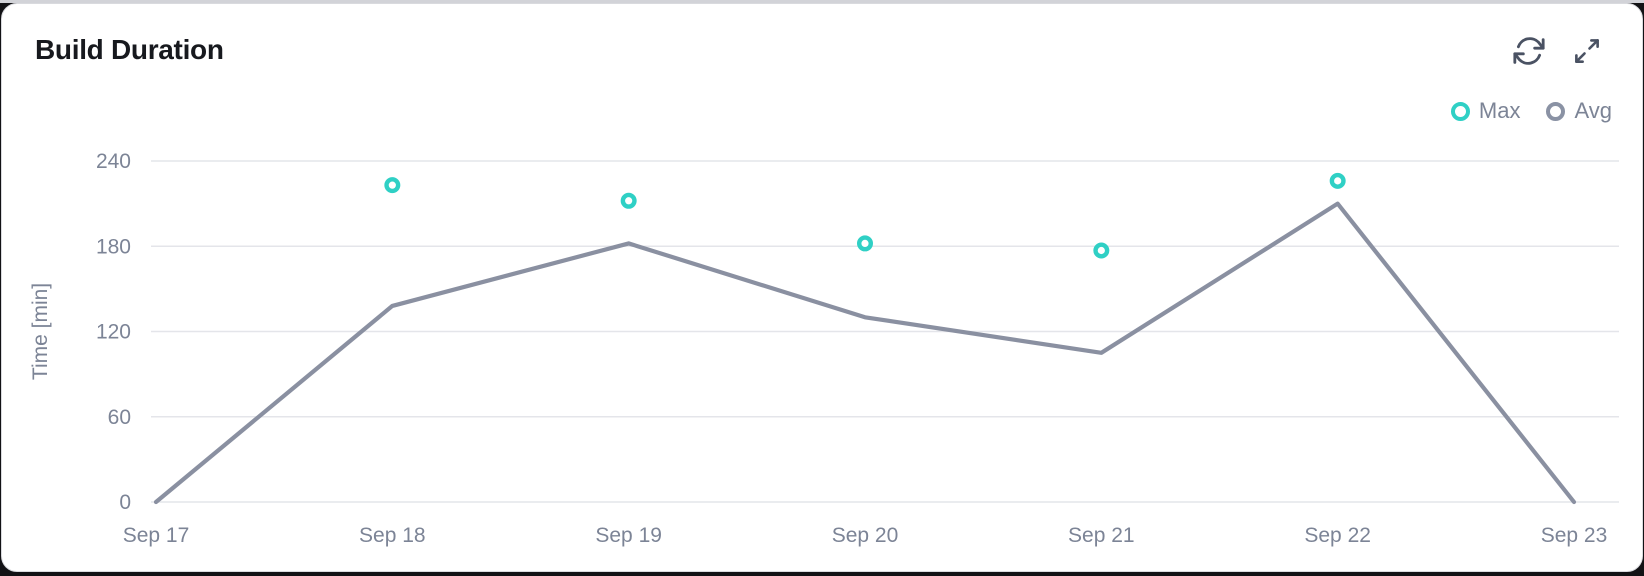 This screenshot has height=576, width=1644. What do you see at coordinates (1337, 535) in the screenshot?
I see `x-axis-label: Sep 22` at bounding box center [1337, 535].